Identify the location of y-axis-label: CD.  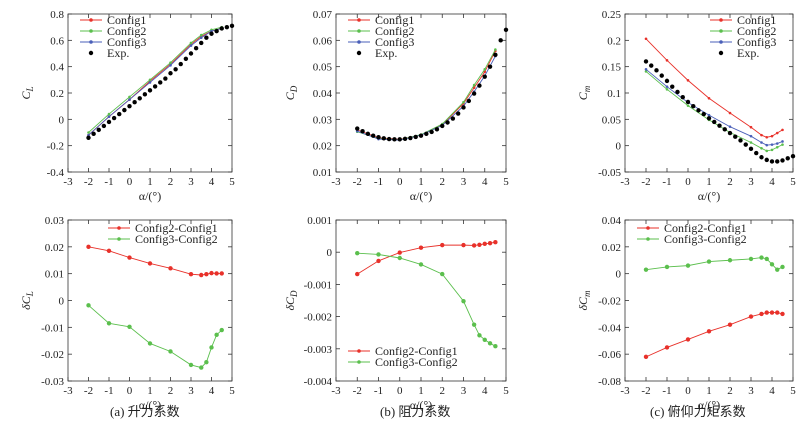
(291, 92).